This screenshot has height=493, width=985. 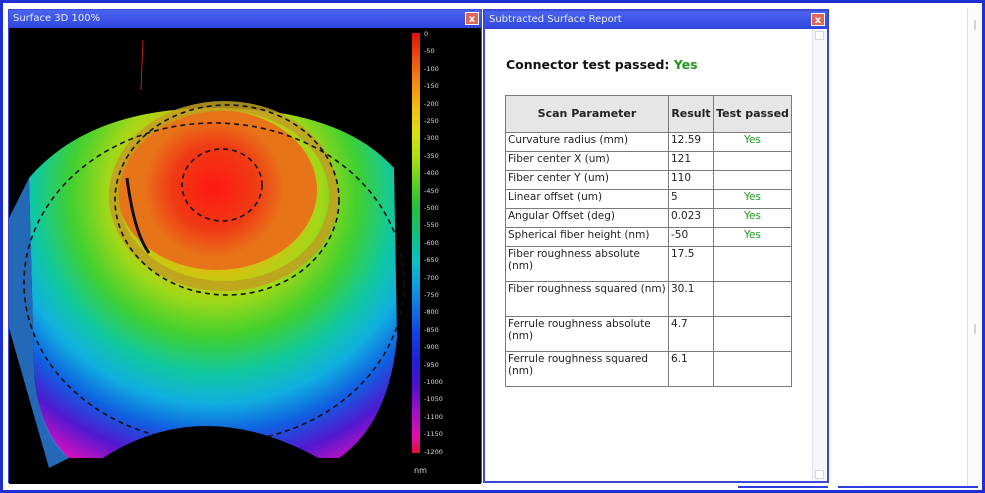 I want to click on result-cell: 30.1, so click(x=691, y=299).